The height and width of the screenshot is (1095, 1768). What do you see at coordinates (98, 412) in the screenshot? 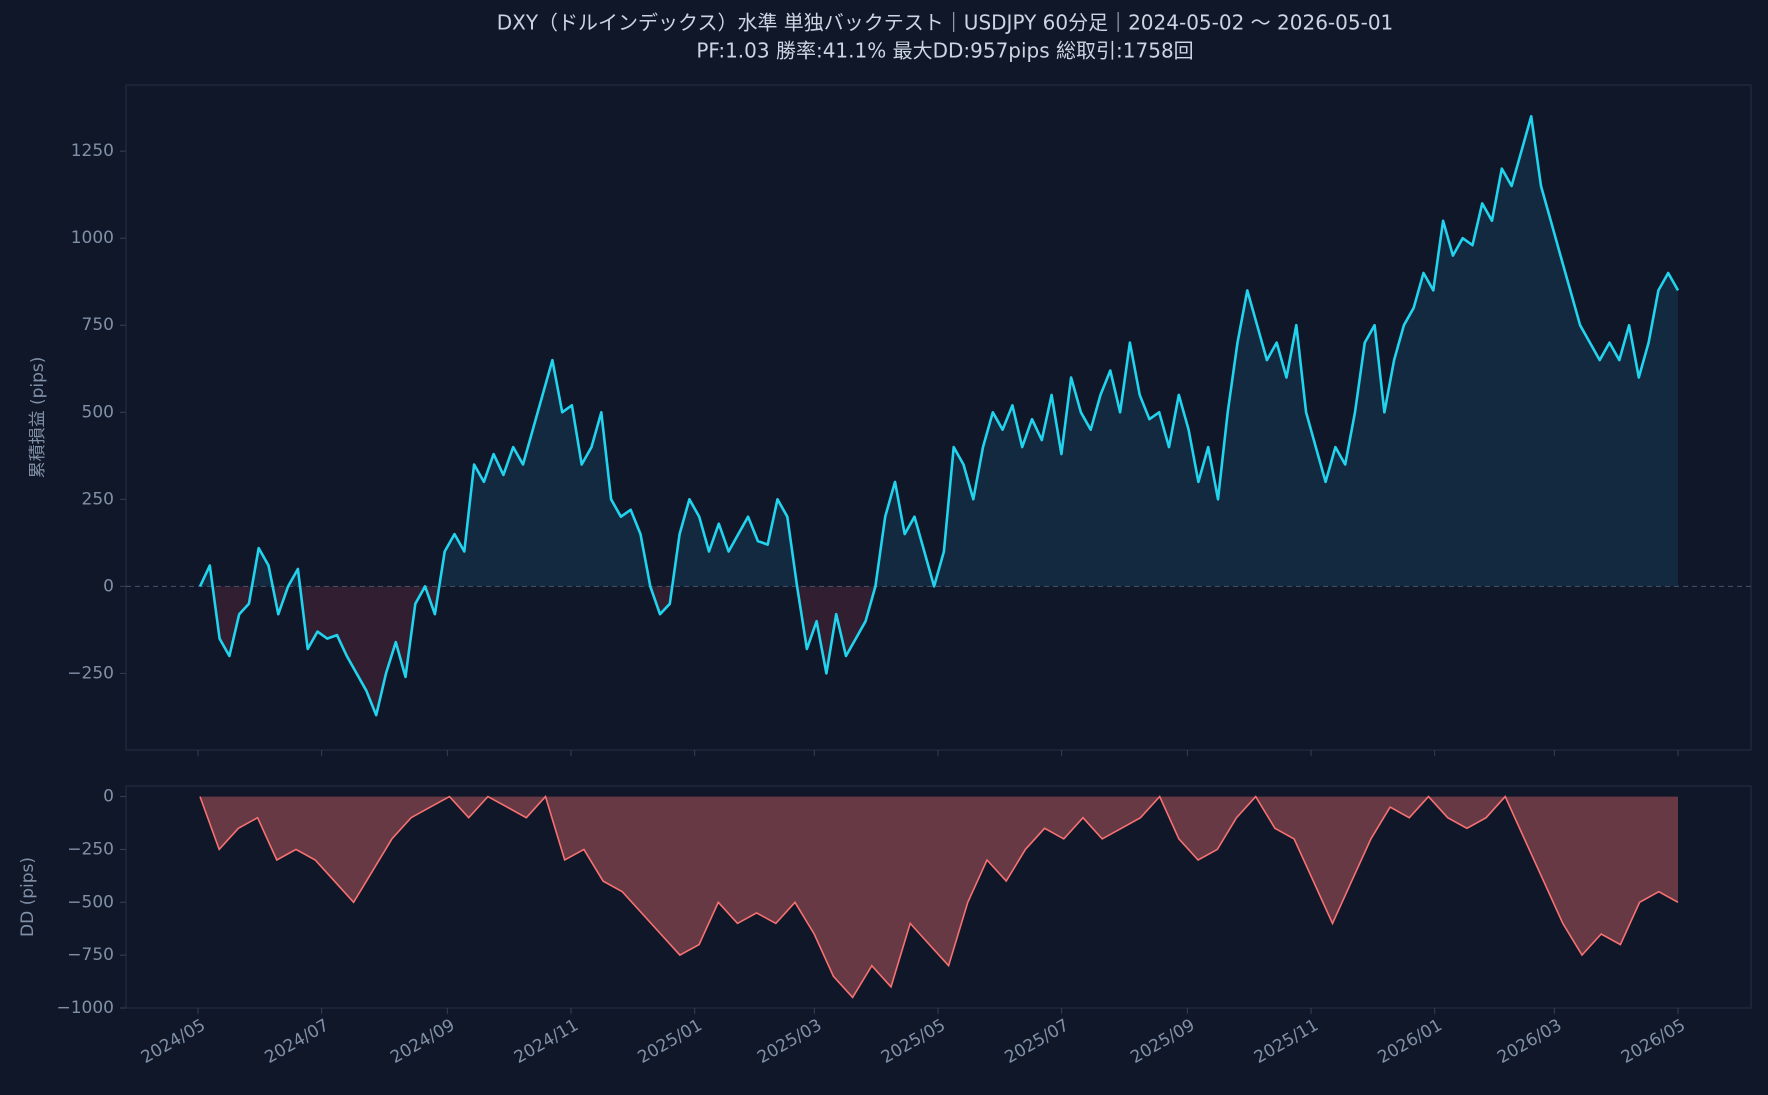
I see `y-tick-label: 500` at bounding box center [98, 412].